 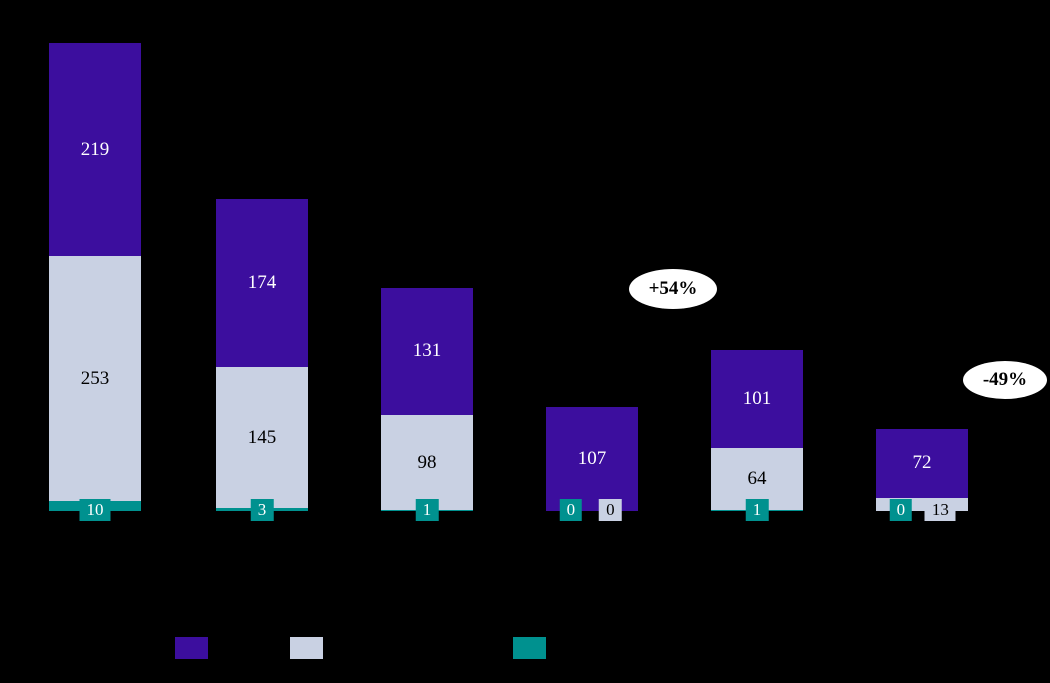 What do you see at coordinates (262, 510) in the screenshot?
I see `small-value-badge-teal: 3` at bounding box center [262, 510].